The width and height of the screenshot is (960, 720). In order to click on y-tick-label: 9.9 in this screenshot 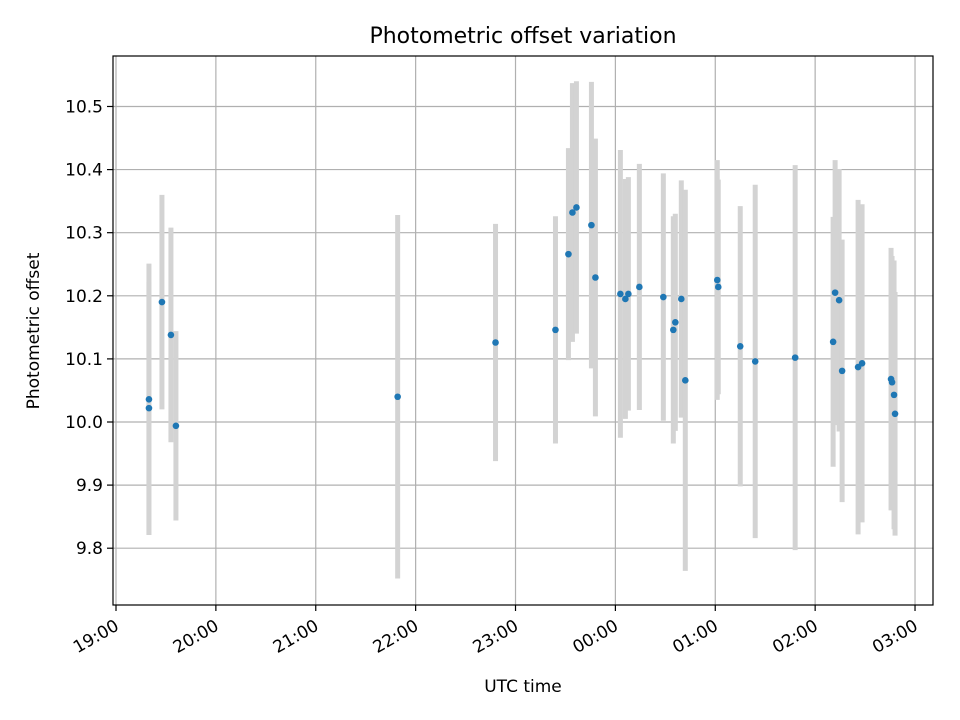, I will do `click(89, 486)`.